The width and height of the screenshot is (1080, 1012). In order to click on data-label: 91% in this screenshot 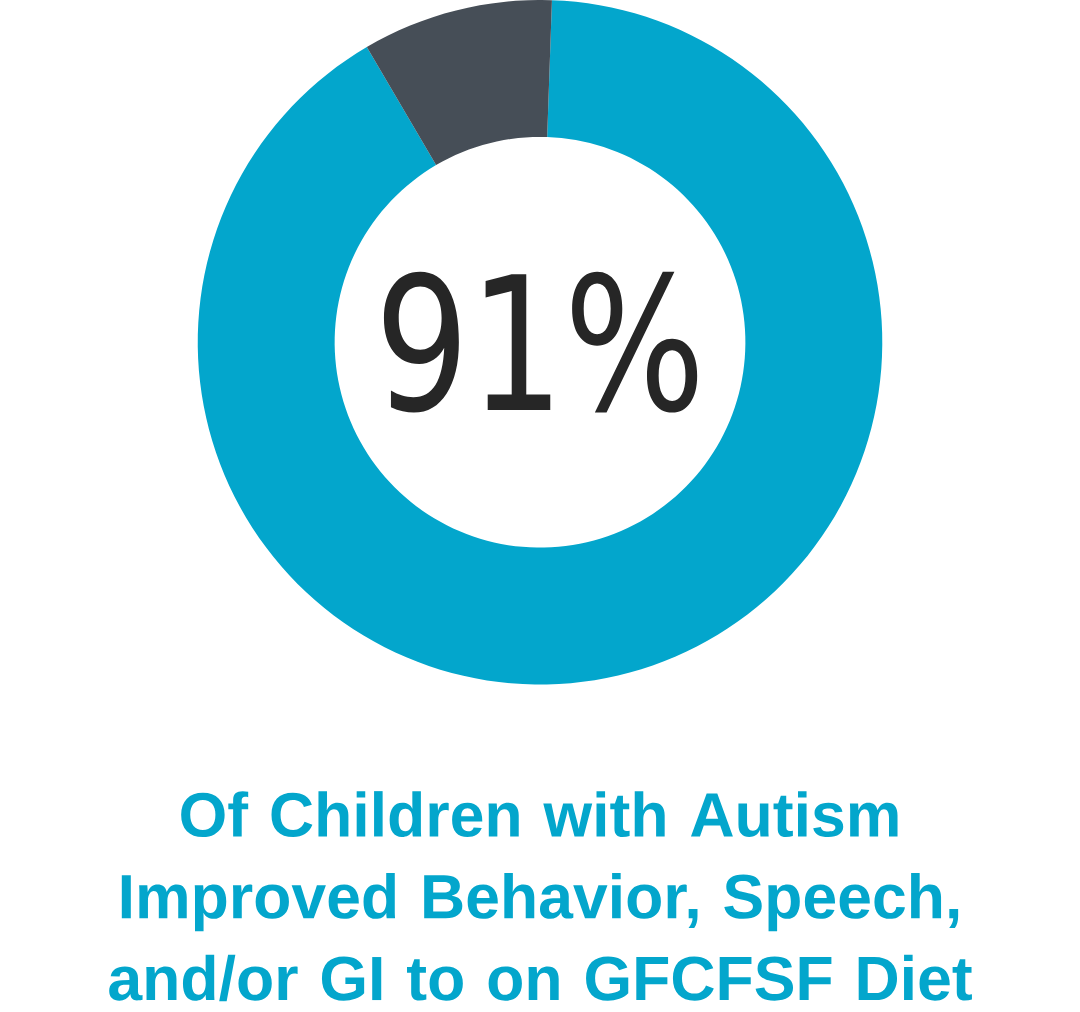, I will do `click(540, 342)`.